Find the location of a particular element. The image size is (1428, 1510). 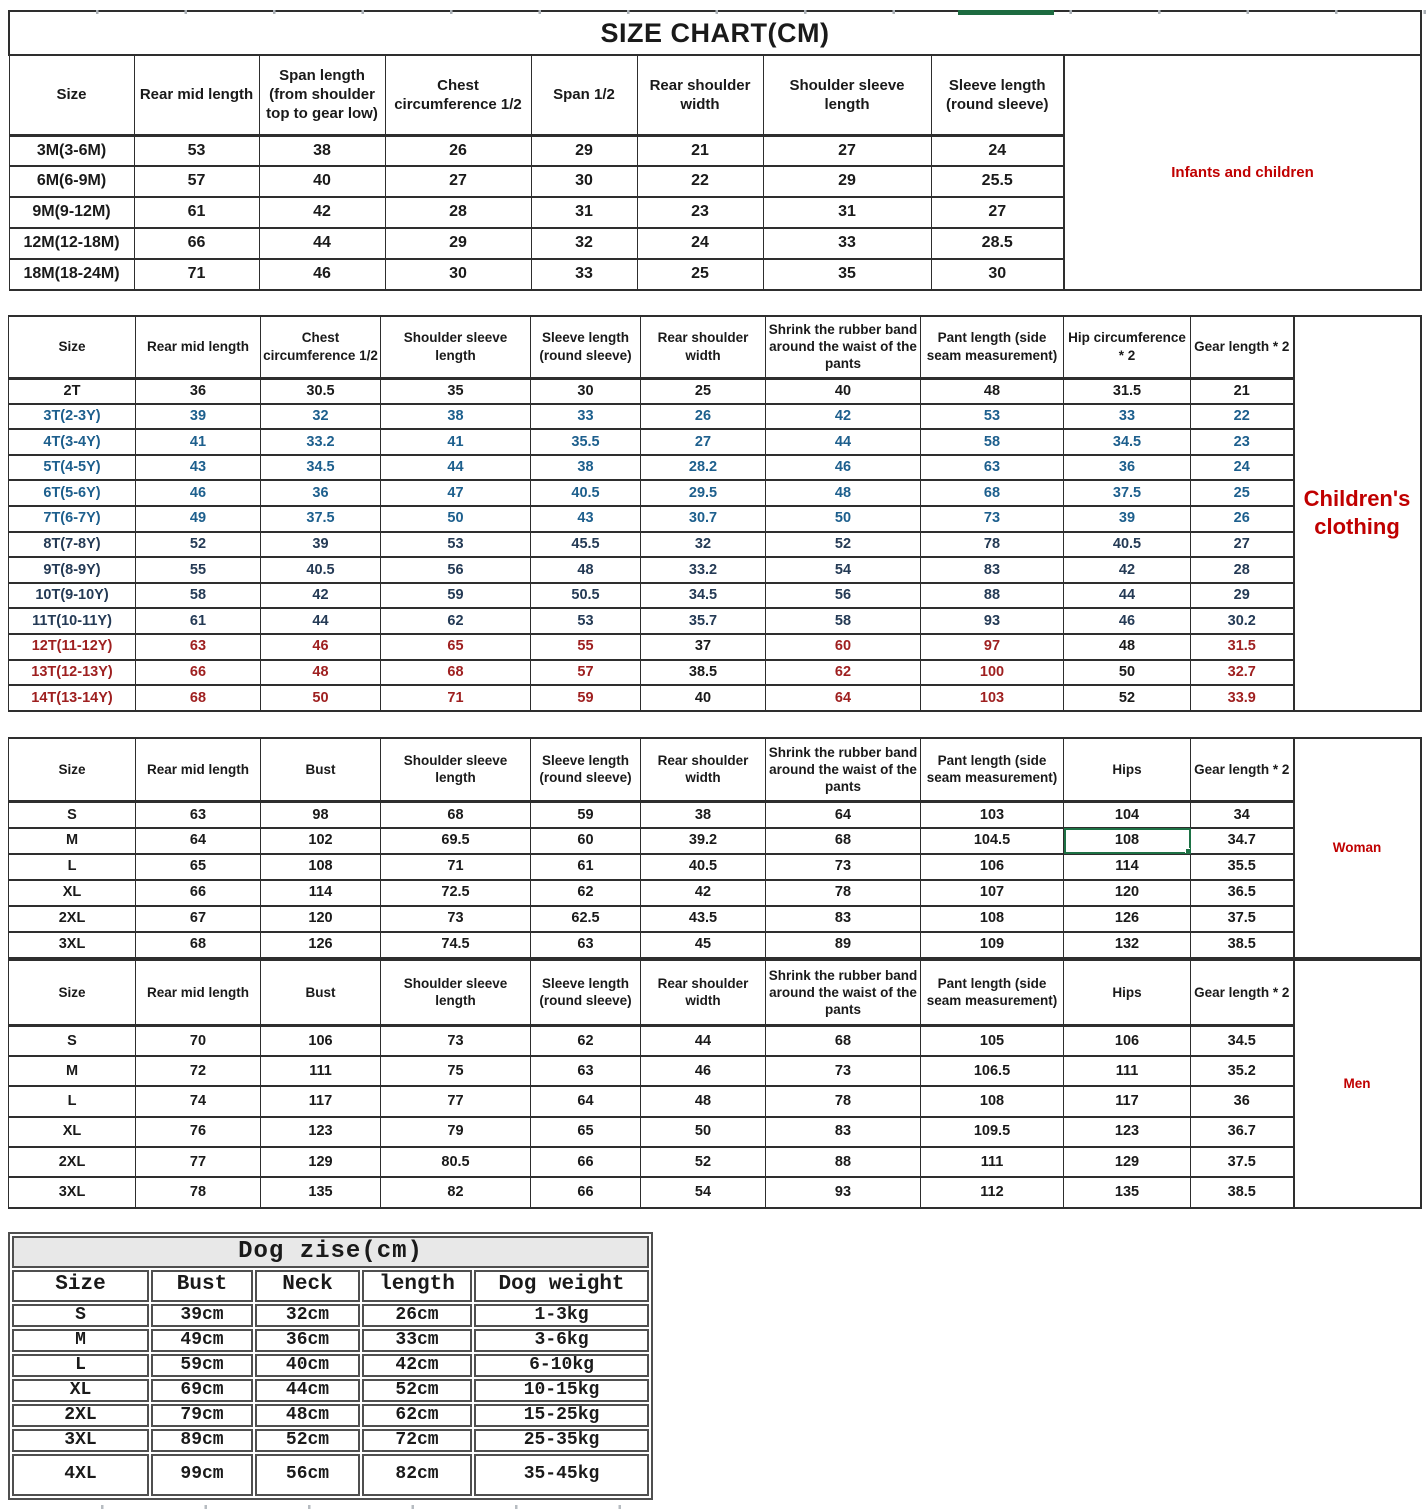

table-row: 8T(7-8Y) 52 39 53 45.5 32 52 78 40.5 27 is located at coordinates (714, 544).